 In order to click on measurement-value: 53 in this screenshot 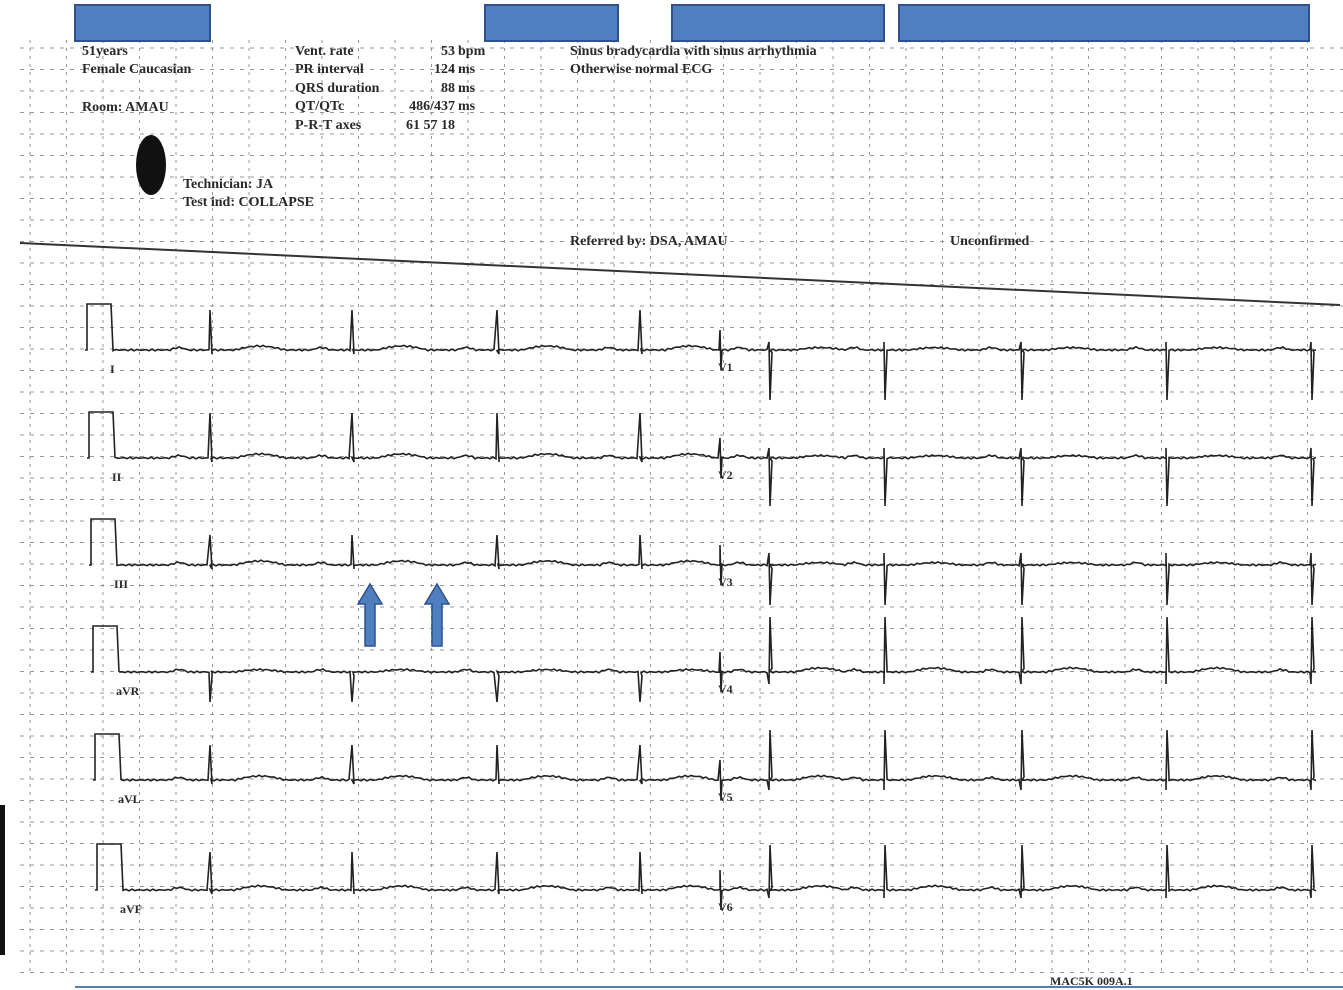, I will do `click(448, 51)`.